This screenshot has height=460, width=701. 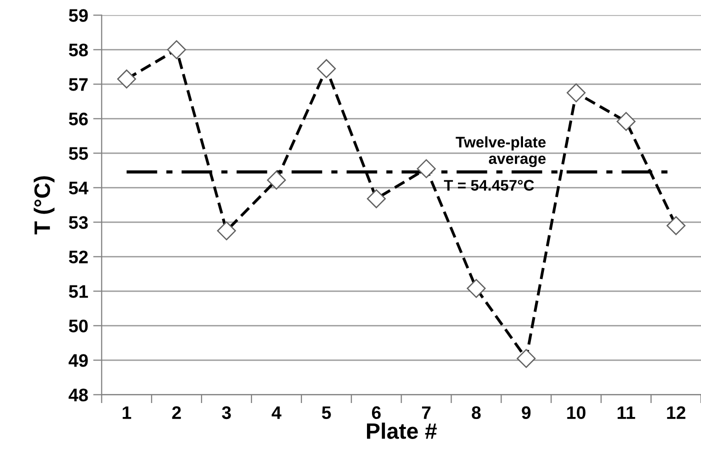 I want to click on x-tick-label: 8, so click(x=476, y=413).